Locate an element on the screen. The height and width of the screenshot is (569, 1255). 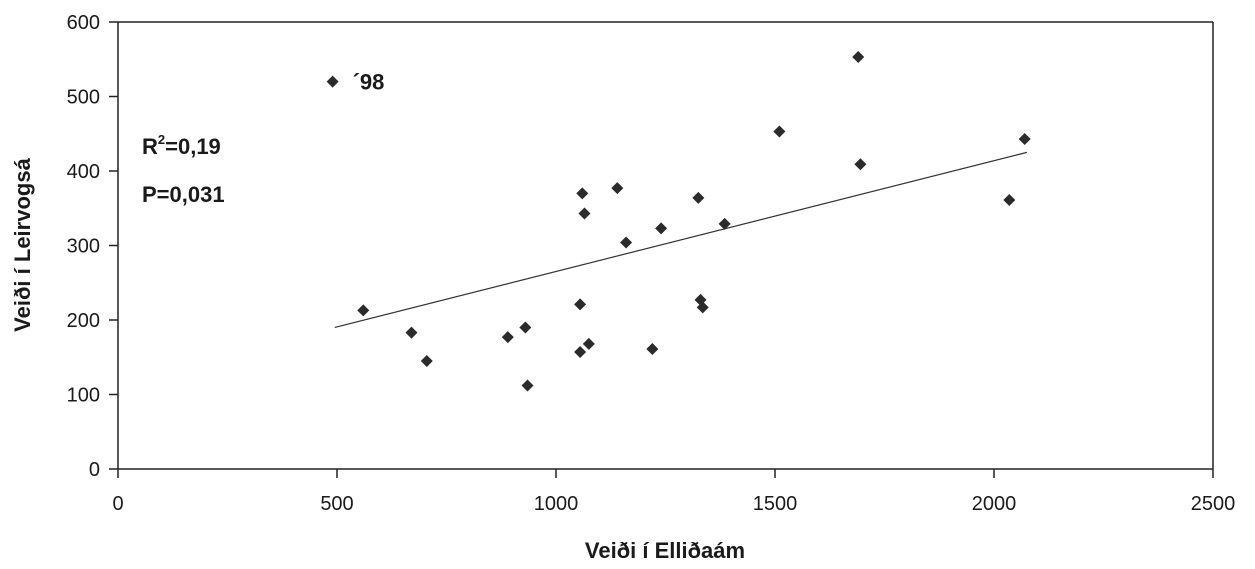
x-axis-title: Veiði í Elliðaám is located at coordinates (665, 550).